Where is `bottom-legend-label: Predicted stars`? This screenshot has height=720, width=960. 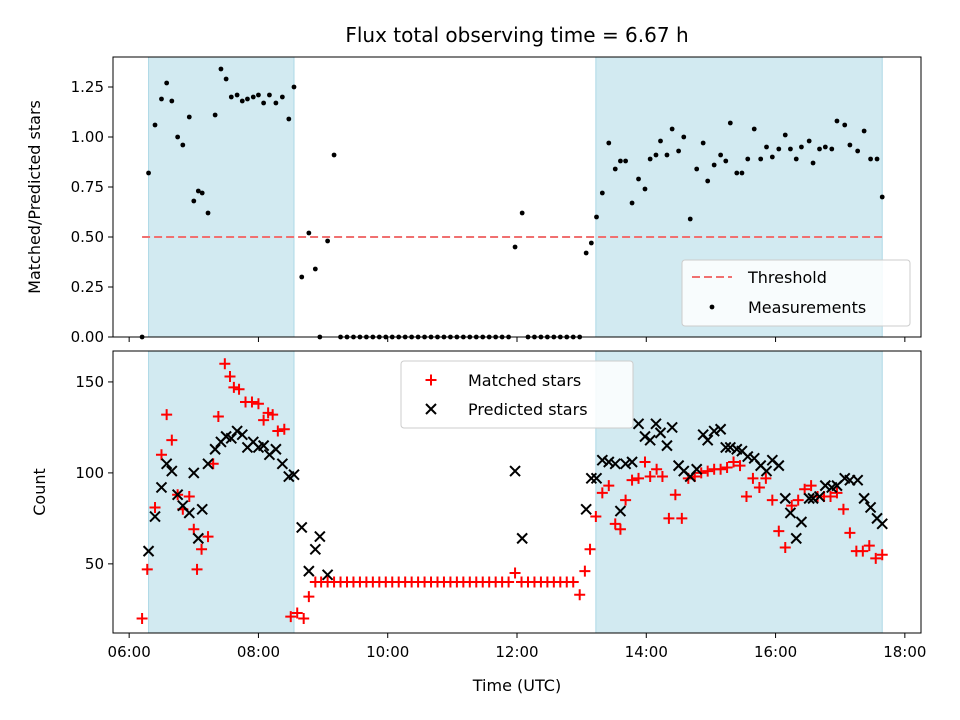 bottom-legend-label: Predicted stars is located at coordinates (528, 409).